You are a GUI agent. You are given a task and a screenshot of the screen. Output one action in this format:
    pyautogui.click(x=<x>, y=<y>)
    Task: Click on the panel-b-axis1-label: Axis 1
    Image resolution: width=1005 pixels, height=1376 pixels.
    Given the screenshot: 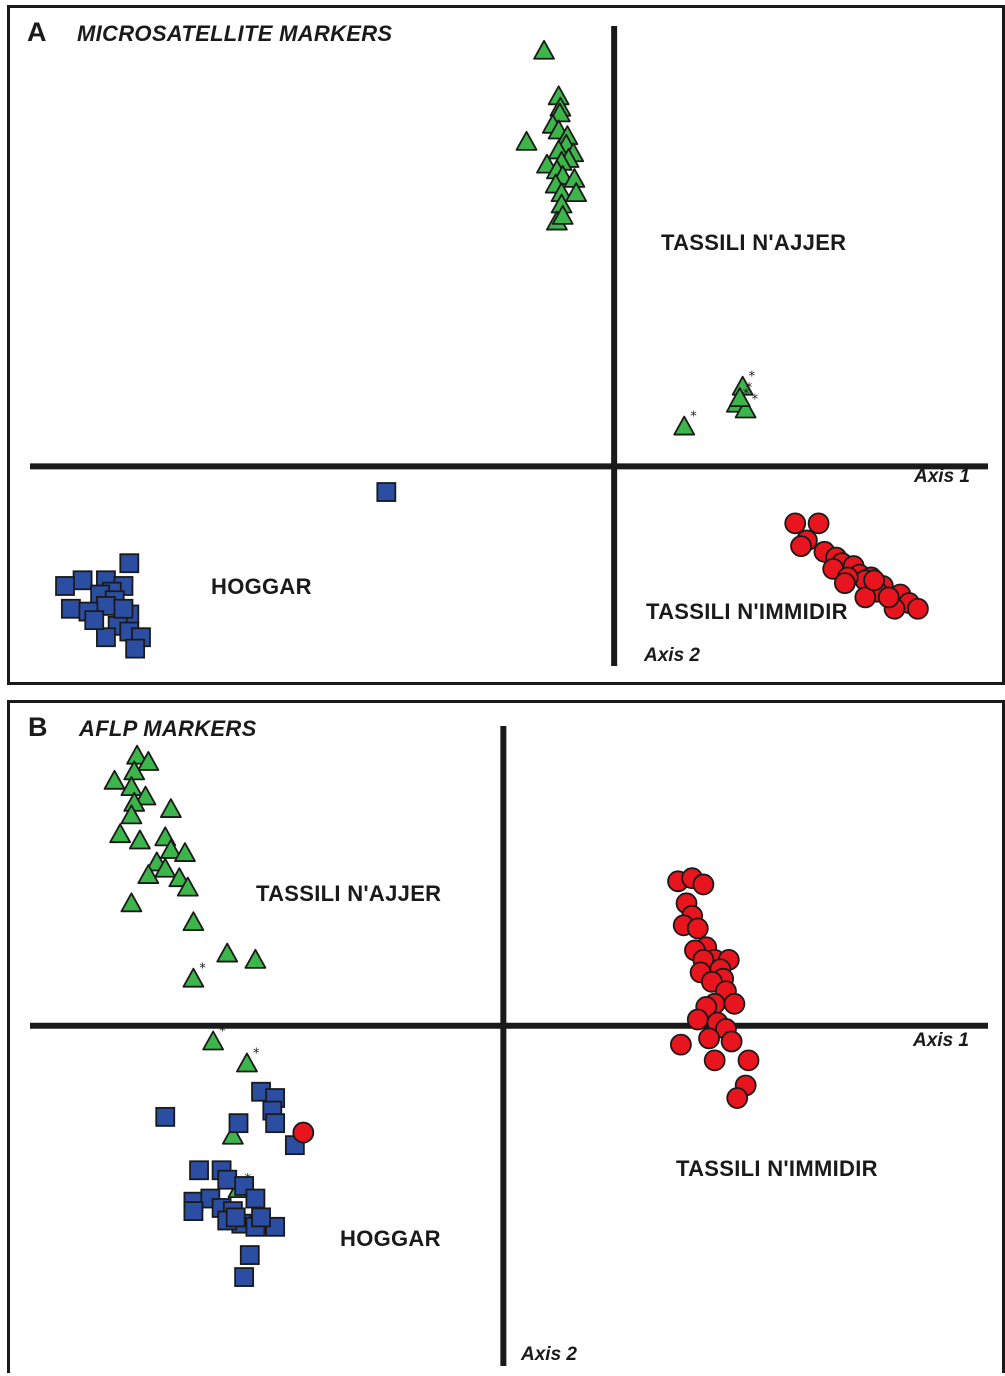 What is the action you would take?
    pyautogui.click(x=941, y=1040)
    